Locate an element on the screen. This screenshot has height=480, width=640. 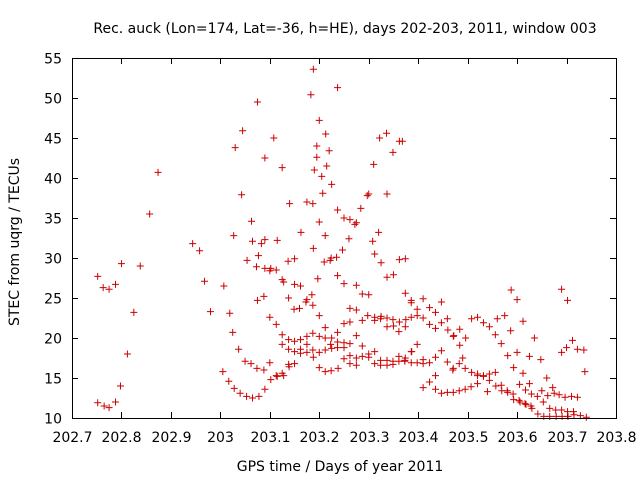
x-tick-label: 203 is located at coordinates (220, 438).